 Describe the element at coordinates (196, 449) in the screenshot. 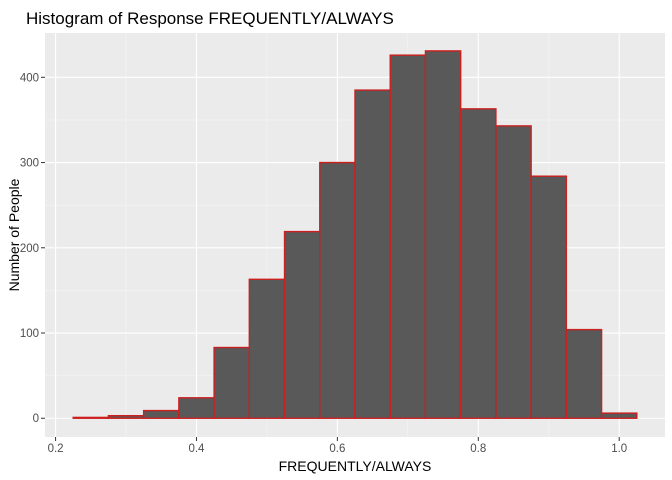

I see `x-tick-label: 0.4` at that location.